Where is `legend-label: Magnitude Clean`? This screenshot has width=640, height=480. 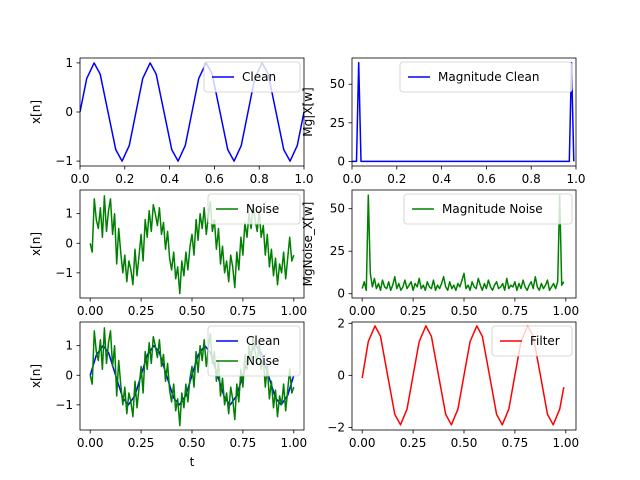 legend-label: Magnitude Clean is located at coordinates (488, 77).